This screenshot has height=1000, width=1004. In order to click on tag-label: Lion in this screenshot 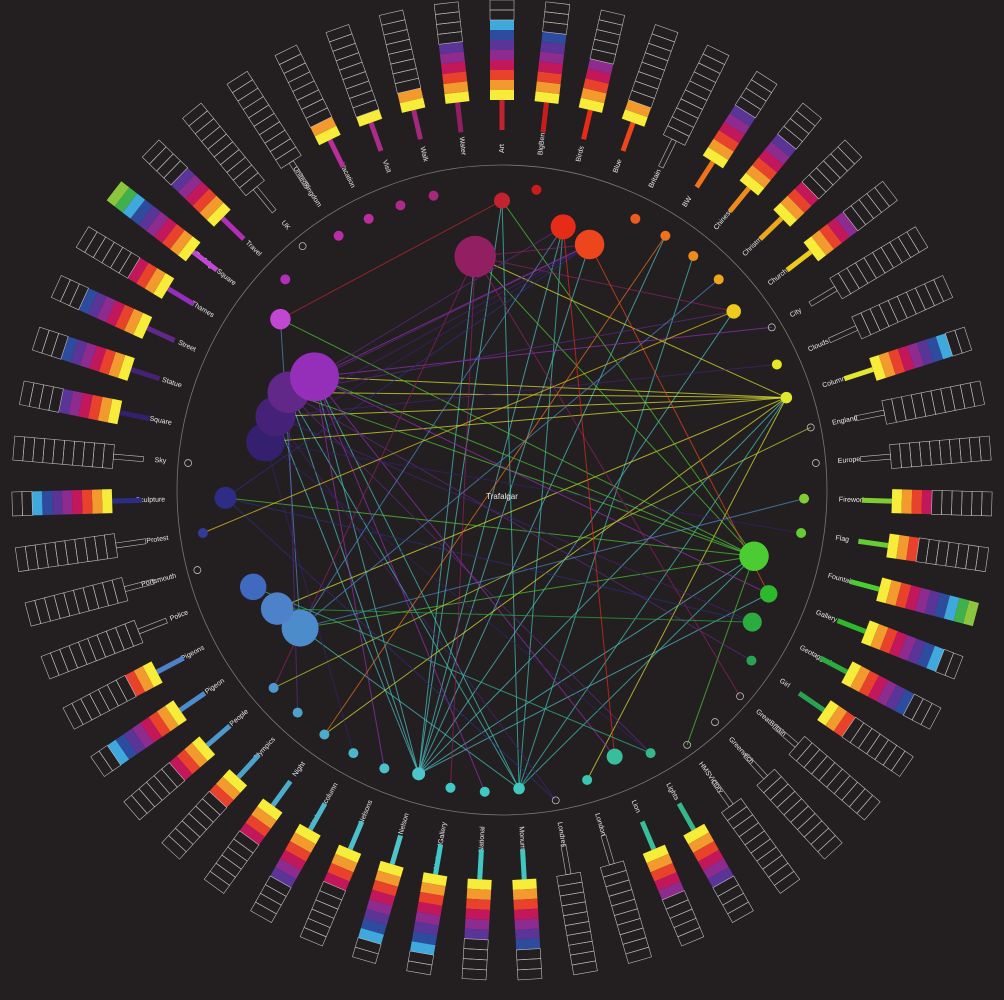, I will do `click(636, 806)`.